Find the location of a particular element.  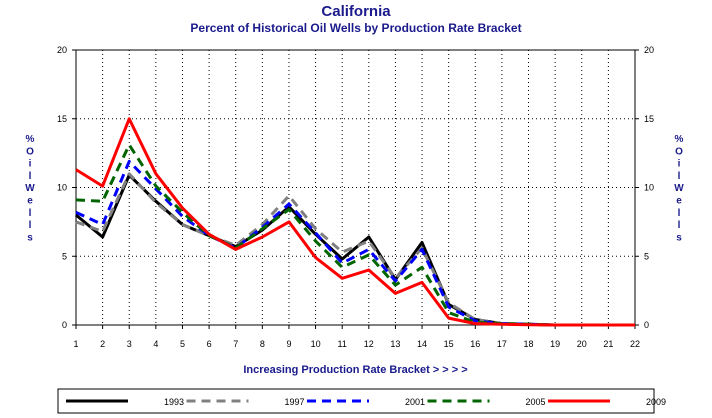

legend-label-2005: 2005 is located at coordinates (536, 402).